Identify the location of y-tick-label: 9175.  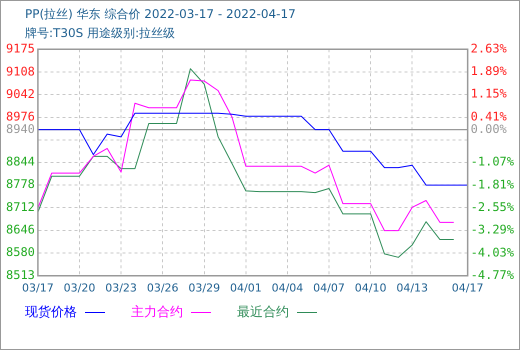
(20, 48).